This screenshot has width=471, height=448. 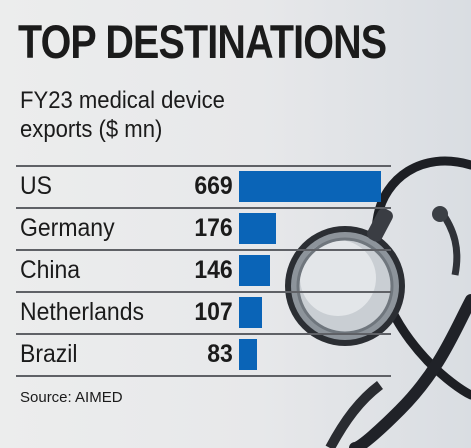 I want to click on subtitle-line-1: FY23 medical device, so click(x=122, y=100).